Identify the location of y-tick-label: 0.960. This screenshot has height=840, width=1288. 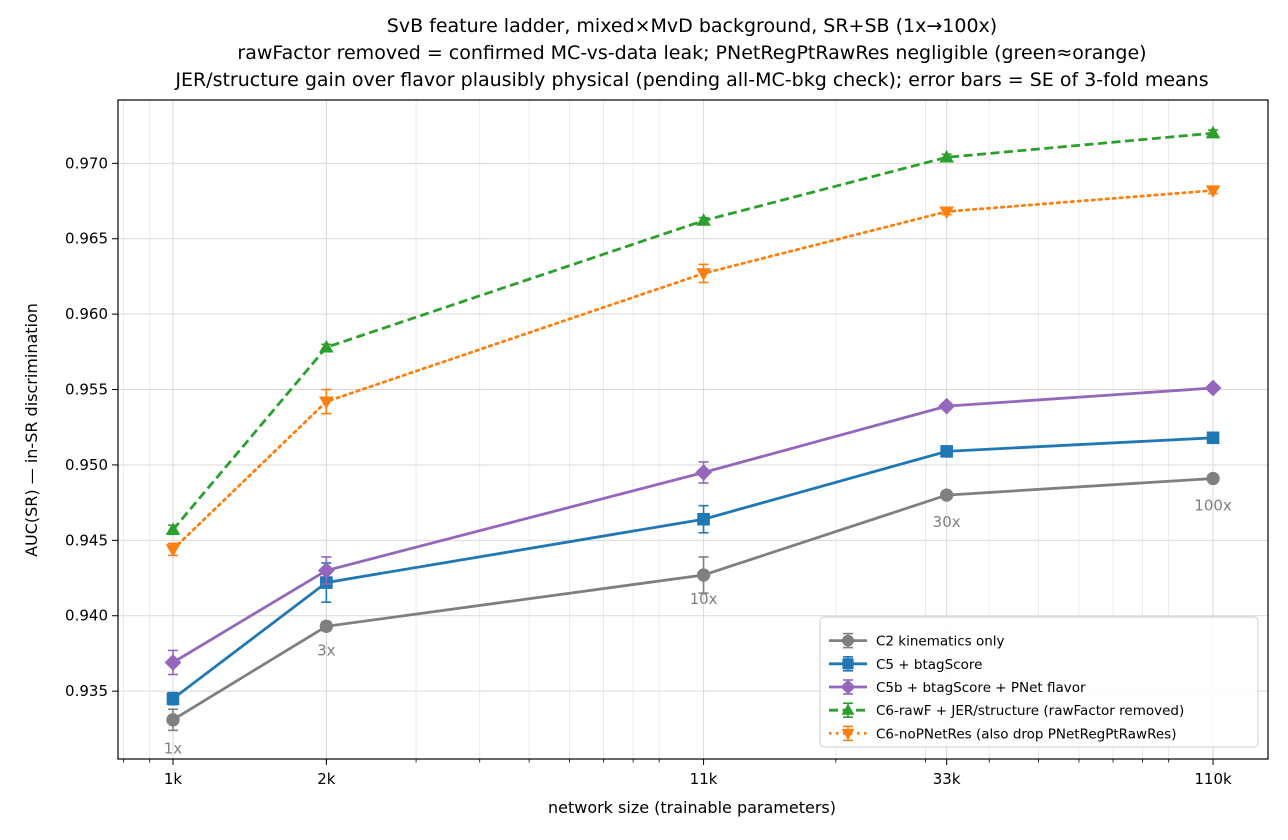
(86, 314).